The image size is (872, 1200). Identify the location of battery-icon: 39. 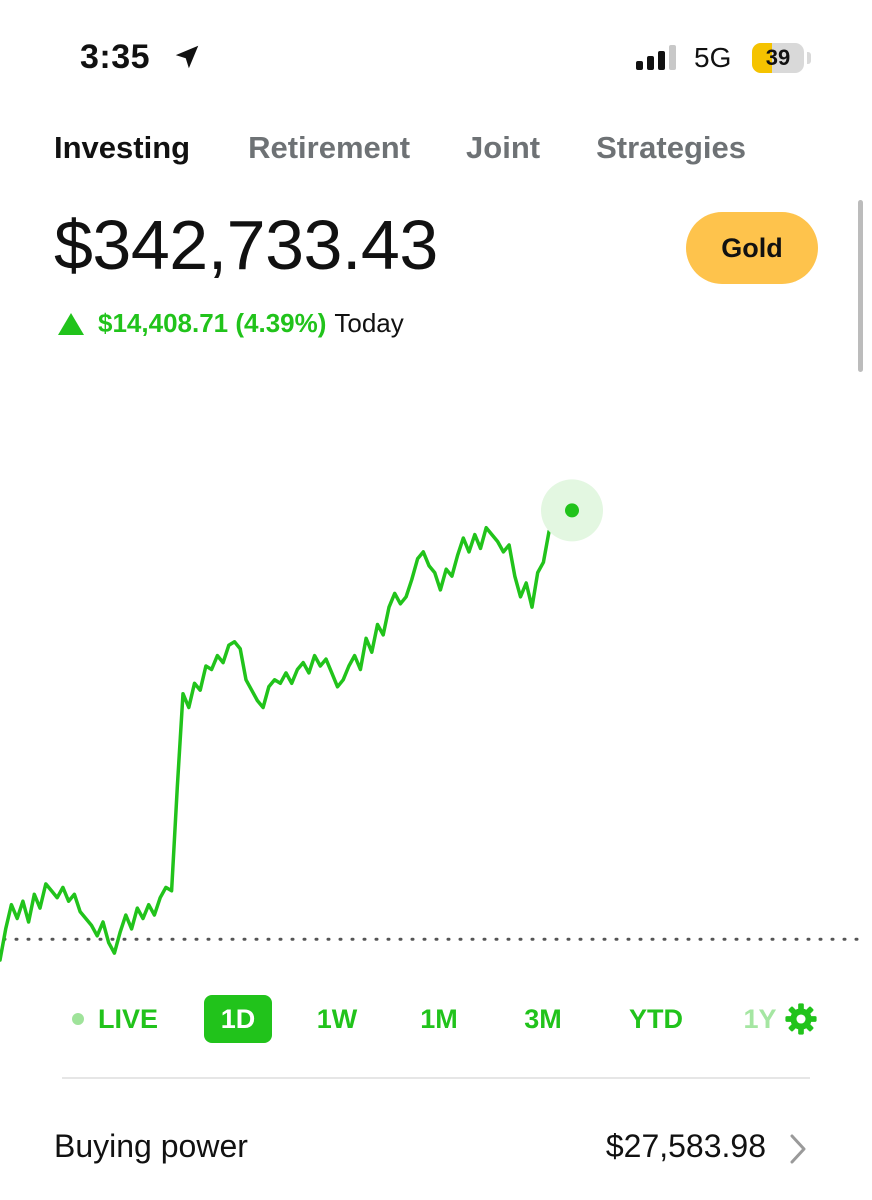
(778, 58).